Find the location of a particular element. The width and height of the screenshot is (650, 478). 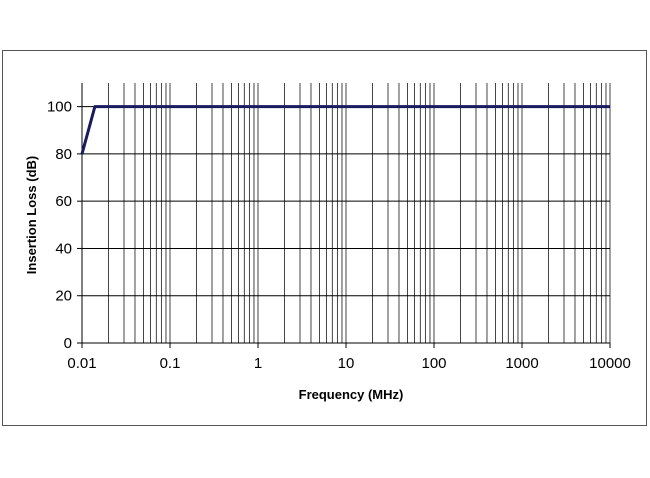

insertion-loss-line is located at coordinates (345, 130).